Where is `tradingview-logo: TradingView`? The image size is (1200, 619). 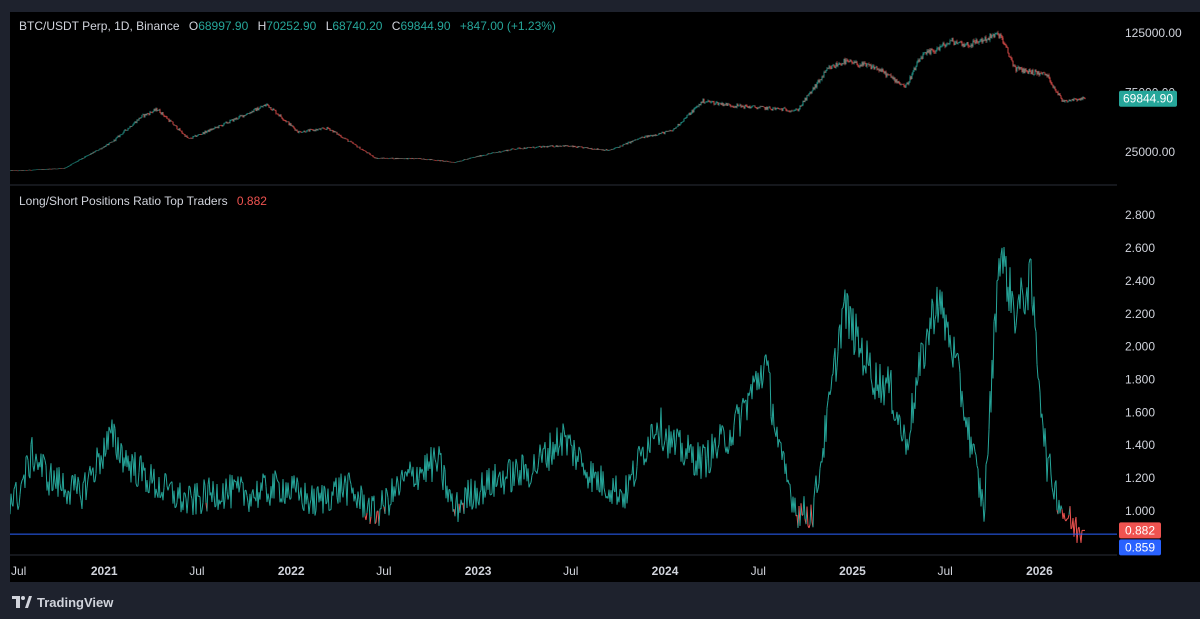 tradingview-logo: TradingView is located at coordinates (62, 602).